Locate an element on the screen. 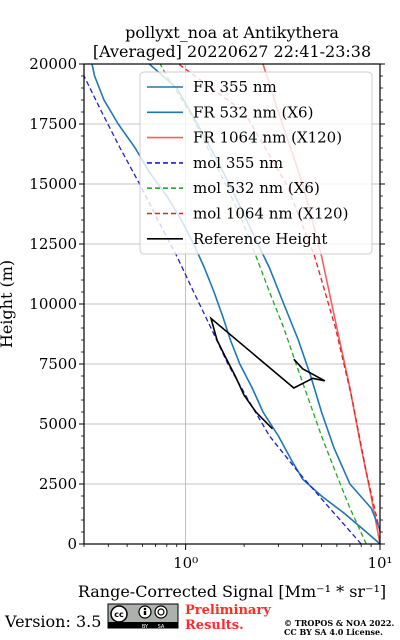 The height and width of the screenshot is (640, 400). results-label: Results. is located at coordinates (214, 625).